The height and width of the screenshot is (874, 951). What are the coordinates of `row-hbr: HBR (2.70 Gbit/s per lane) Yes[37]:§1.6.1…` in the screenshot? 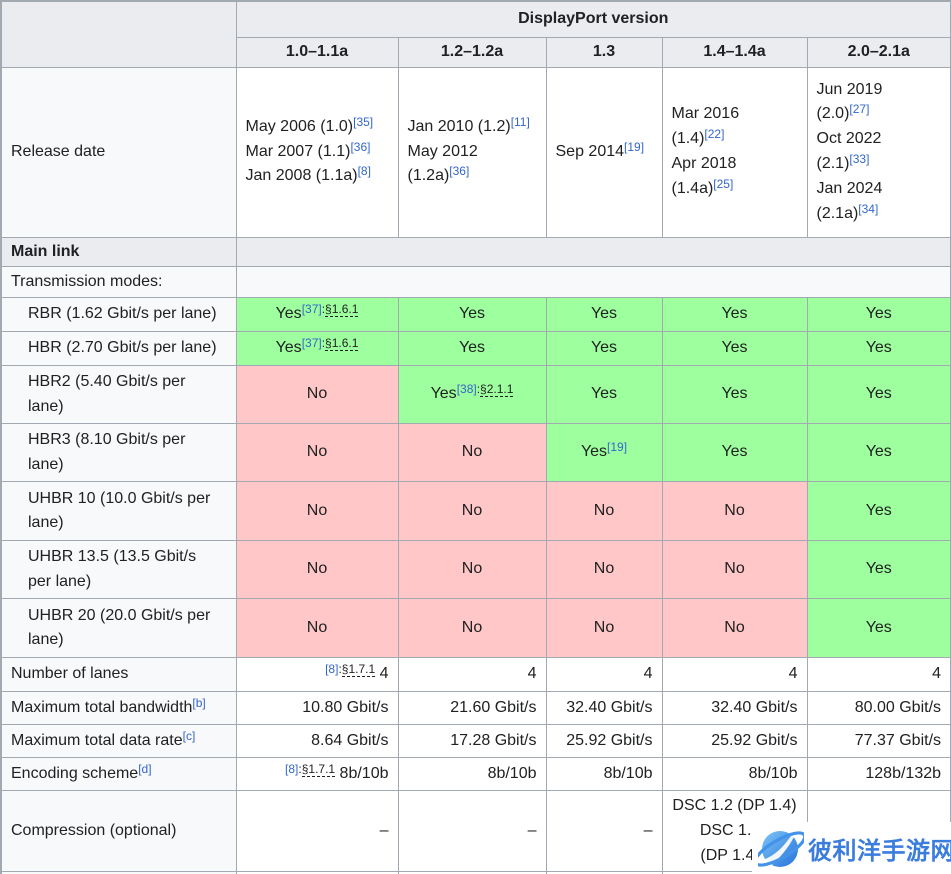 It's located at (475, 349).